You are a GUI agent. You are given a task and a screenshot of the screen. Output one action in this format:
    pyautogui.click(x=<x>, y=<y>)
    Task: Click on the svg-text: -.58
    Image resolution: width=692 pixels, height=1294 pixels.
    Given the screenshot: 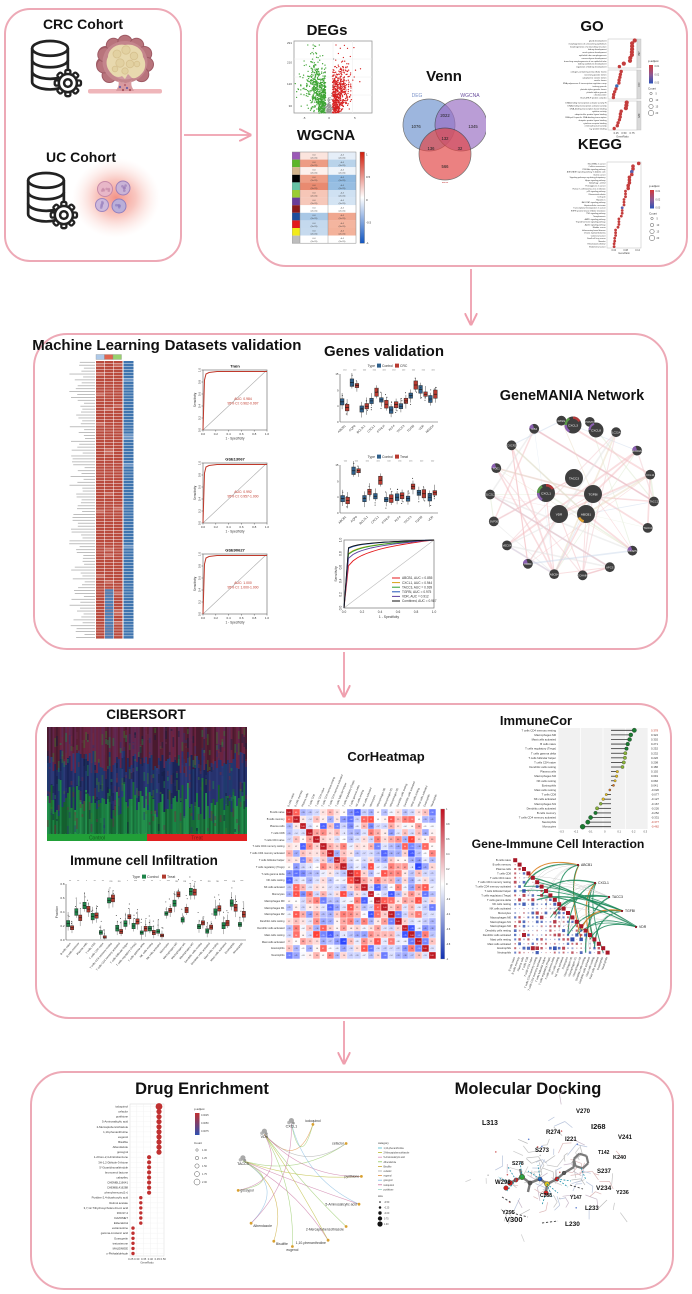 What is the action you would take?
    pyautogui.click(x=323, y=902)
    